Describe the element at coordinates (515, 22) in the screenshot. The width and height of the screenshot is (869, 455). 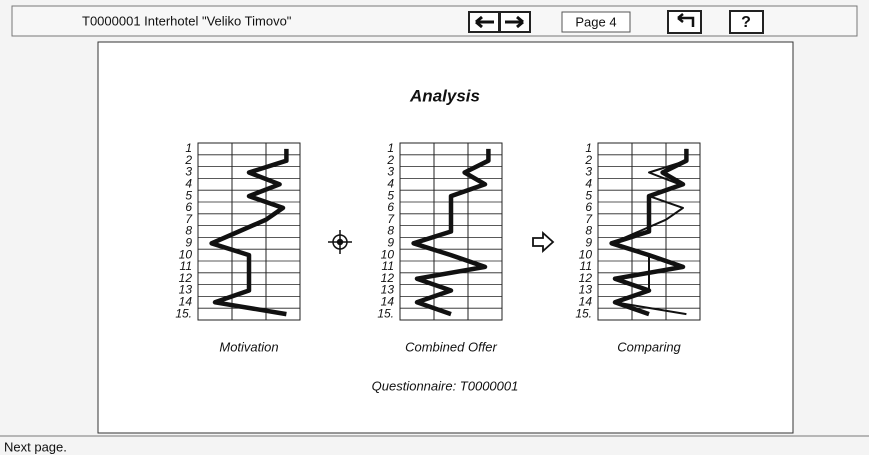
I see `next-button` at that location.